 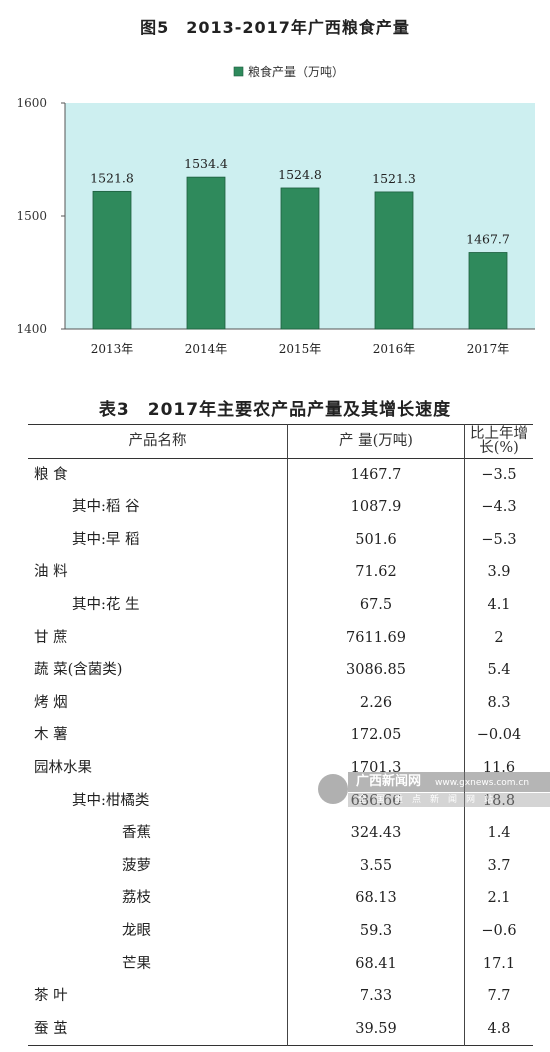 I want to click on bar-value-label: 1534.4, so click(x=206, y=163).